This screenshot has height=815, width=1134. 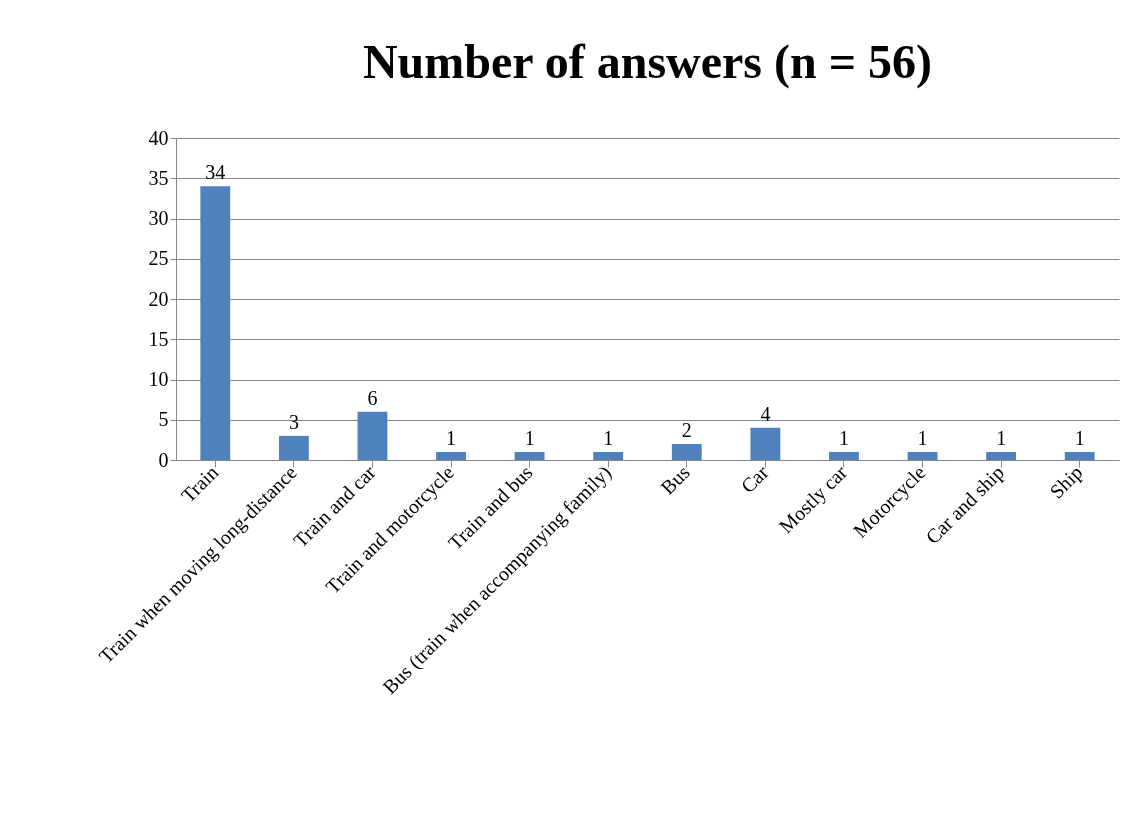 I want to click on y-tick-label: 40, so click(x=158, y=137).